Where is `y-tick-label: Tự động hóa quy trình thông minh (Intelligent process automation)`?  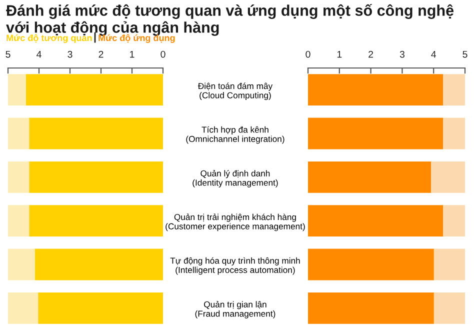 y-tick-label: Tự động hóa quy trình thông minh (Intelligent process automation) is located at coordinates (235, 266).